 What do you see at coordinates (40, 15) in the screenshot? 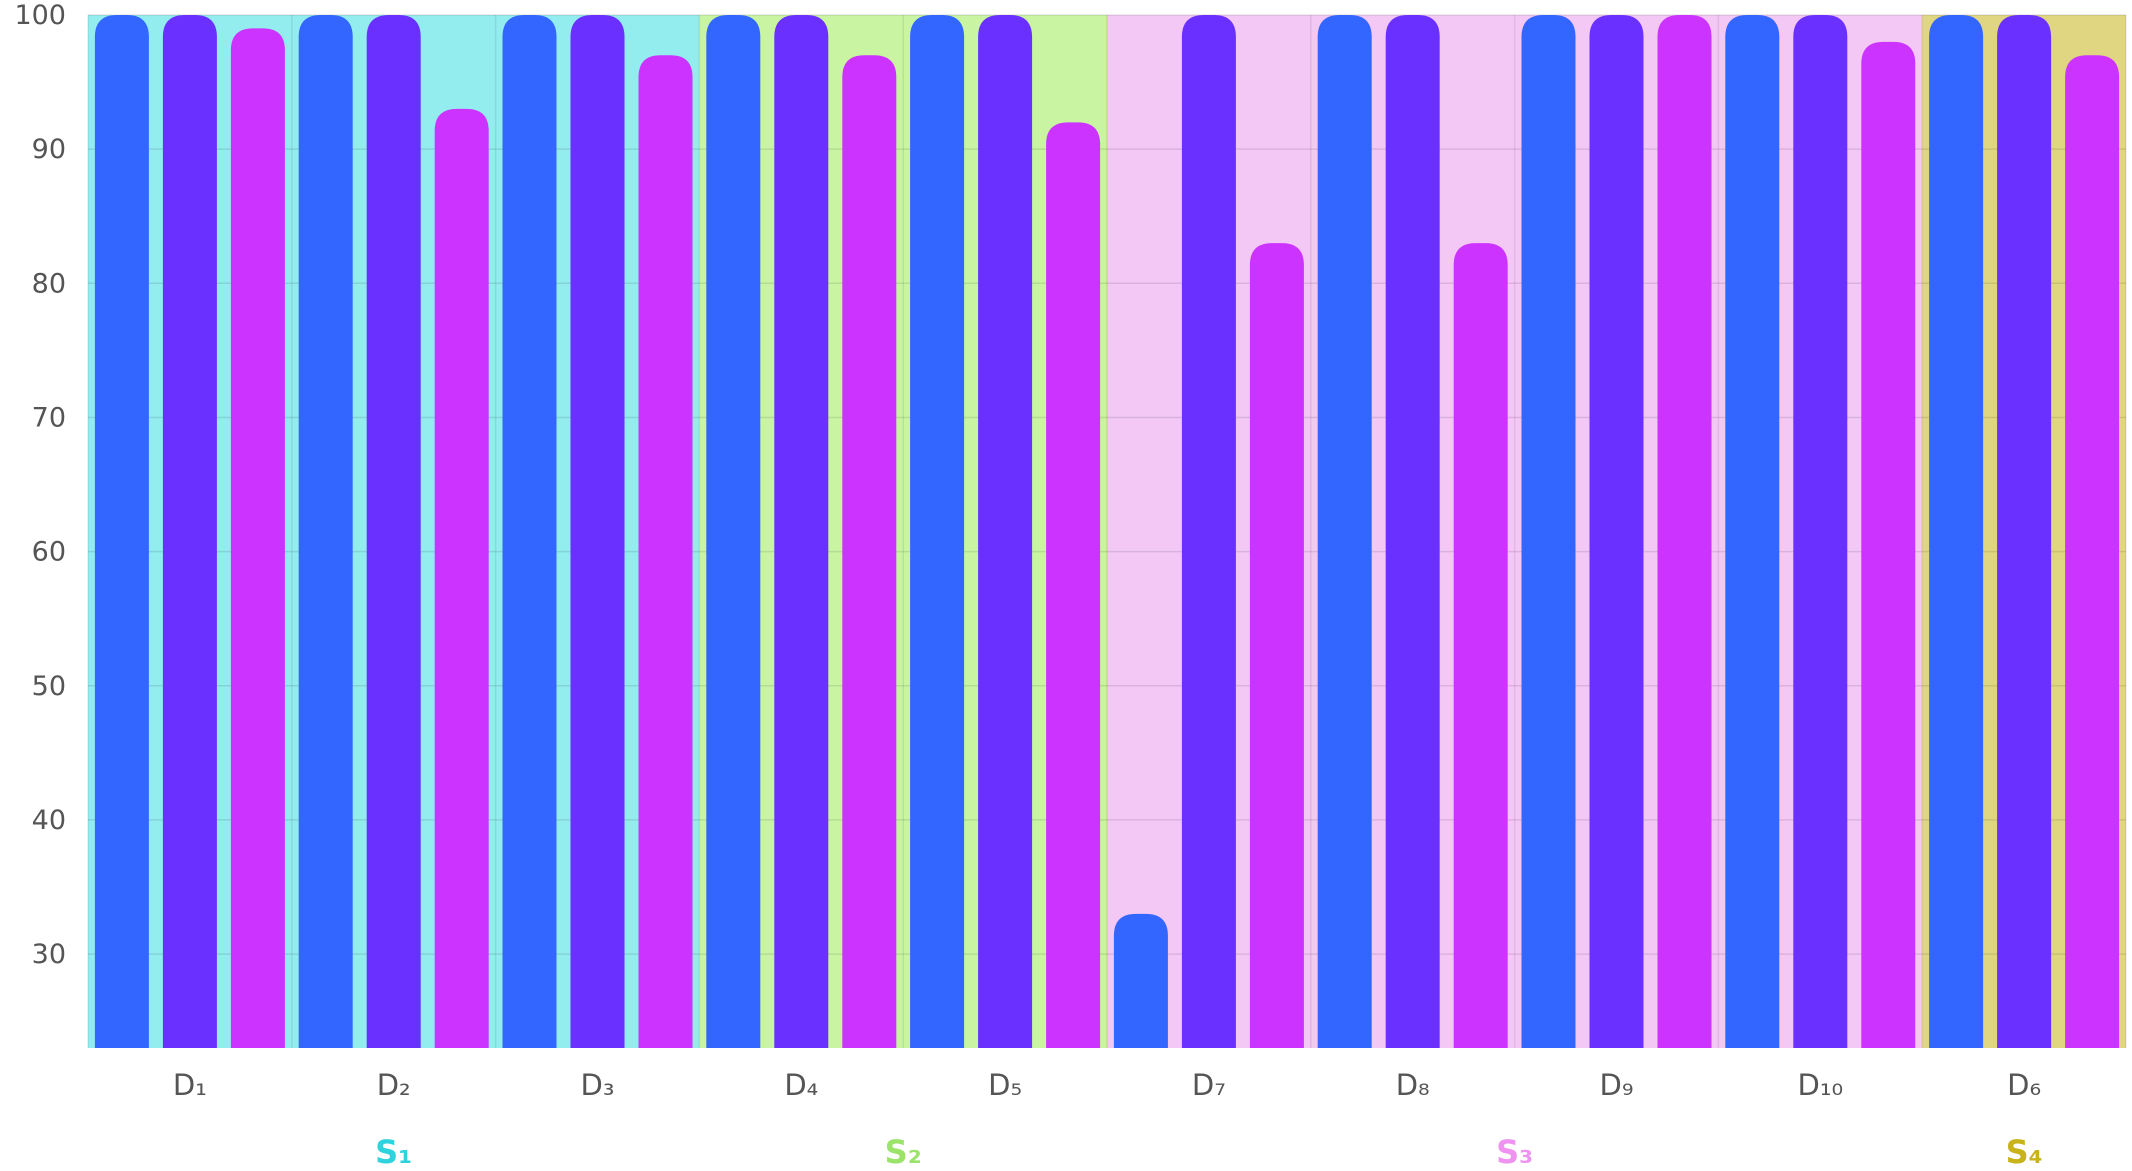
I see `y-tick-label-100: 100` at bounding box center [40, 15].